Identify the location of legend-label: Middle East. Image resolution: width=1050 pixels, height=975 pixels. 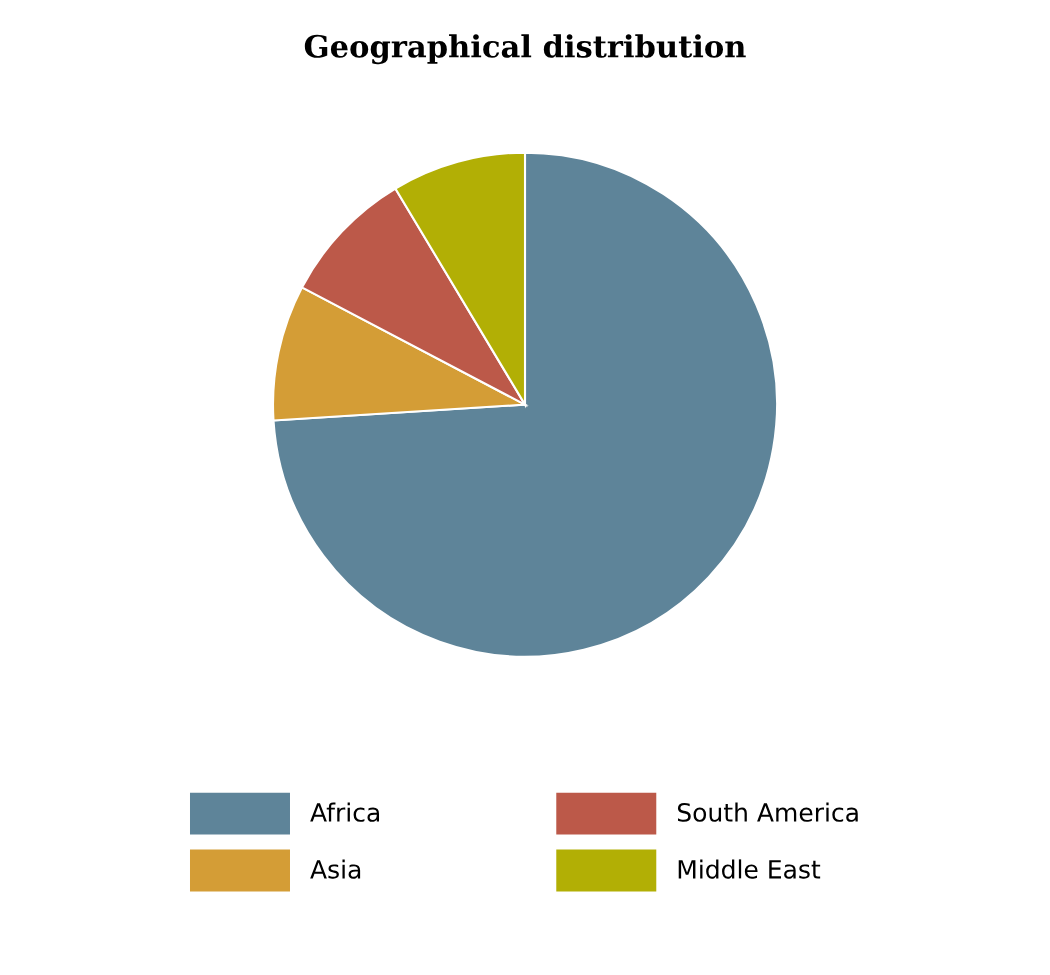
(749, 869).